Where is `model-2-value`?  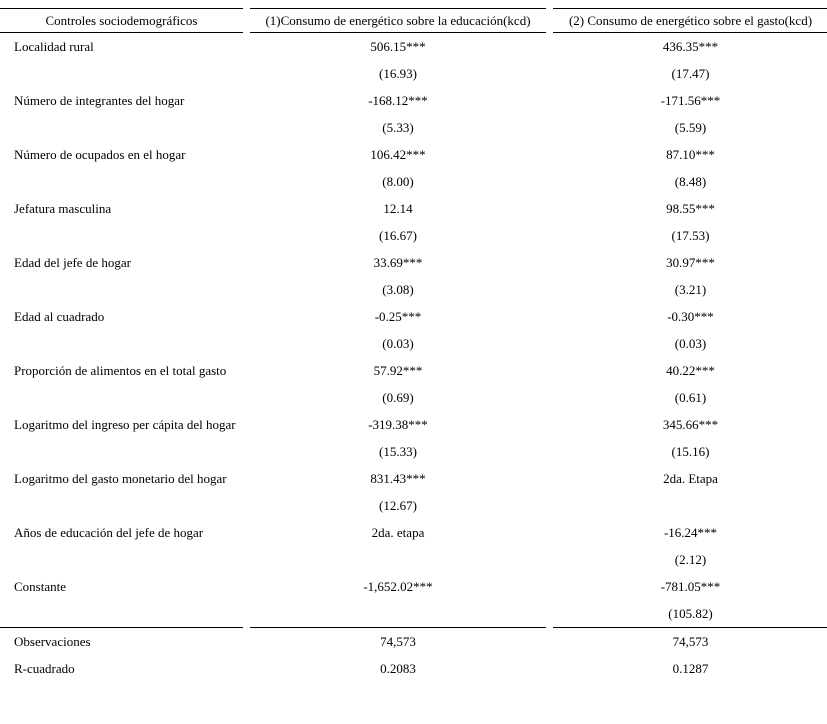 model-2-value is located at coordinates (690, 505).